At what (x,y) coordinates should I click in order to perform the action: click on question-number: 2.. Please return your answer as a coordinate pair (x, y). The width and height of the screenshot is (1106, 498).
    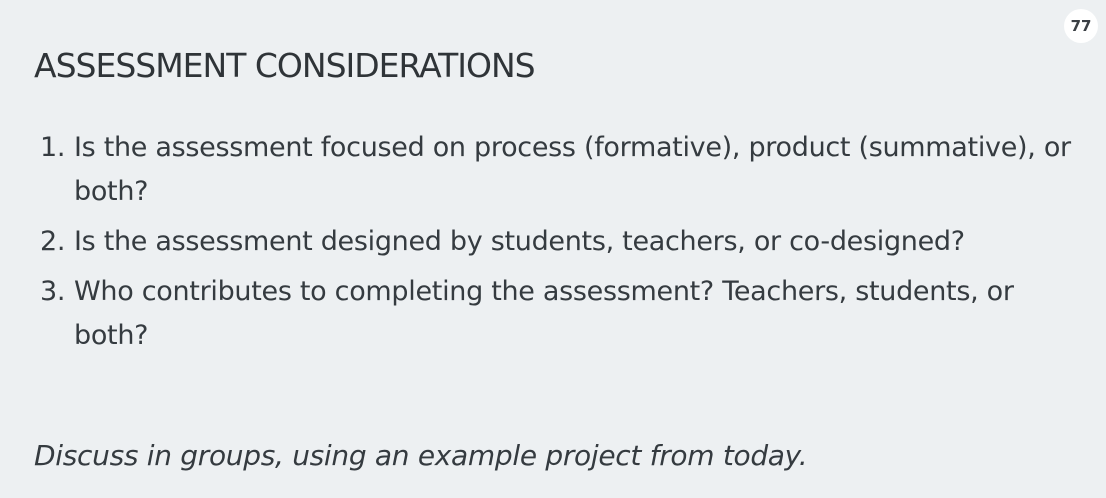
    Looking at the image, I should click on (53, 241).